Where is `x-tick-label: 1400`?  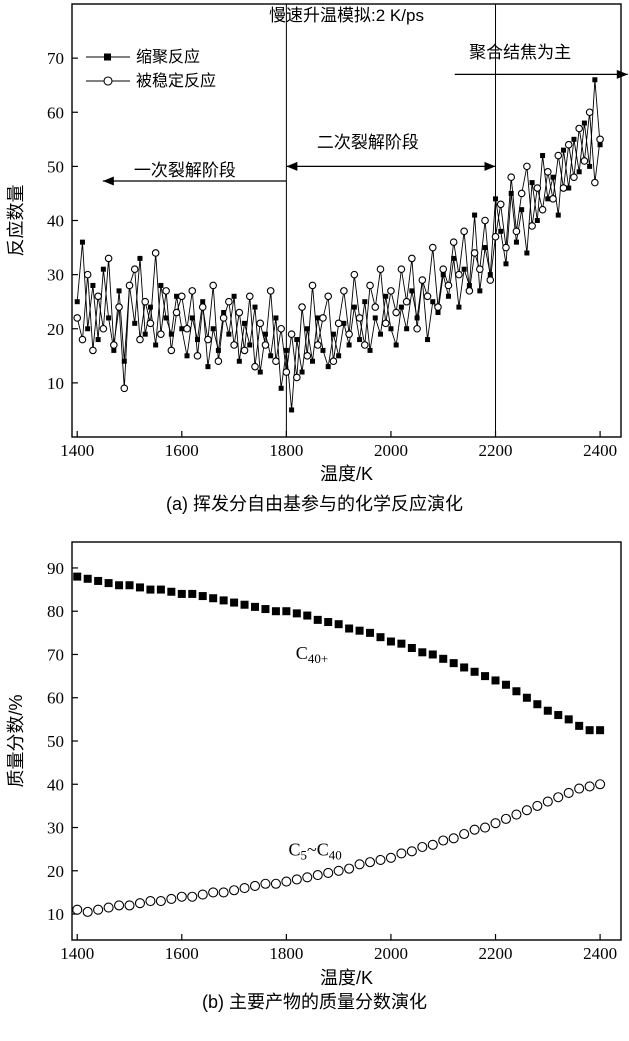 x-tick-label: 1400 is located at coordinates (77, 450).